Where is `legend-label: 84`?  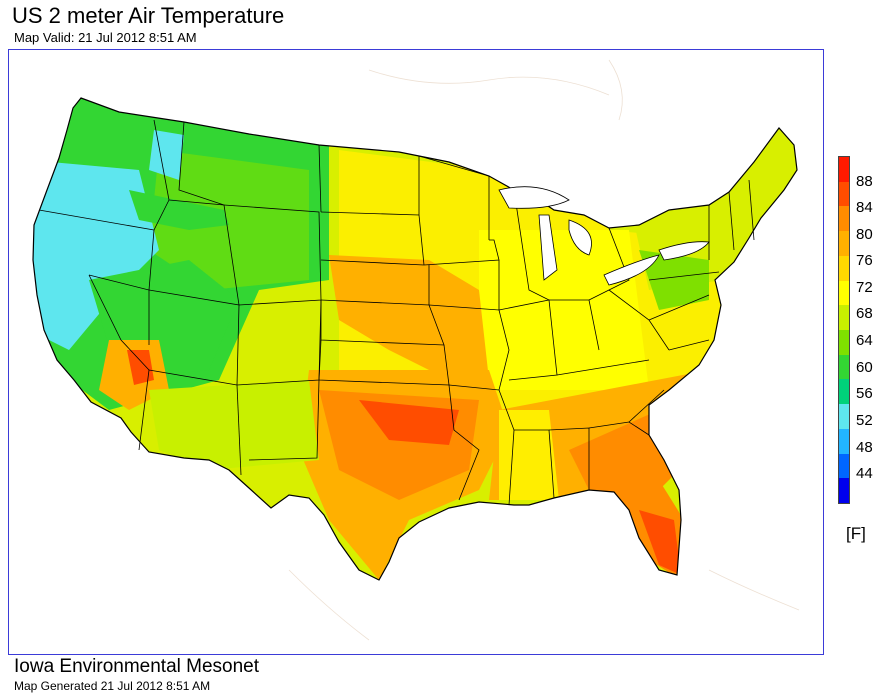
legend-label: 84 is located at coordinates (864, 207).